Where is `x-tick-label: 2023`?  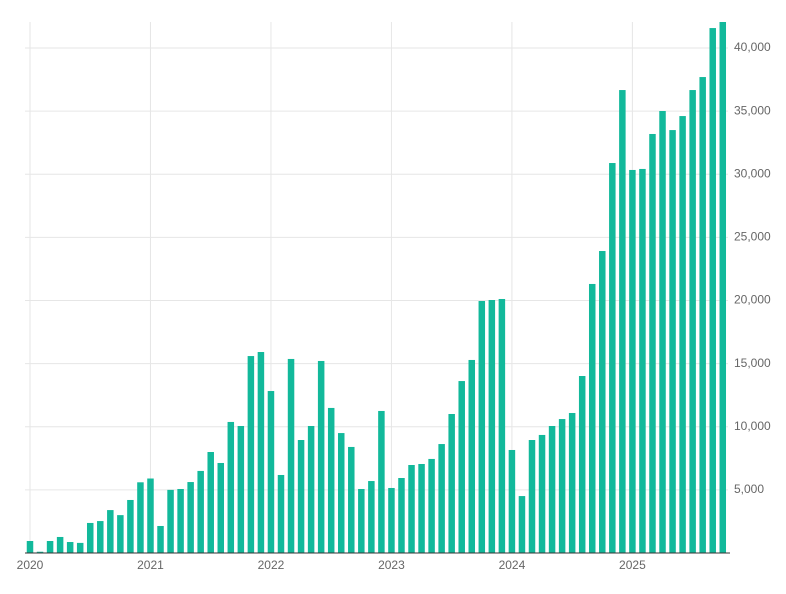
x-tick-label: 2023 is located at coordinates (391, 565).